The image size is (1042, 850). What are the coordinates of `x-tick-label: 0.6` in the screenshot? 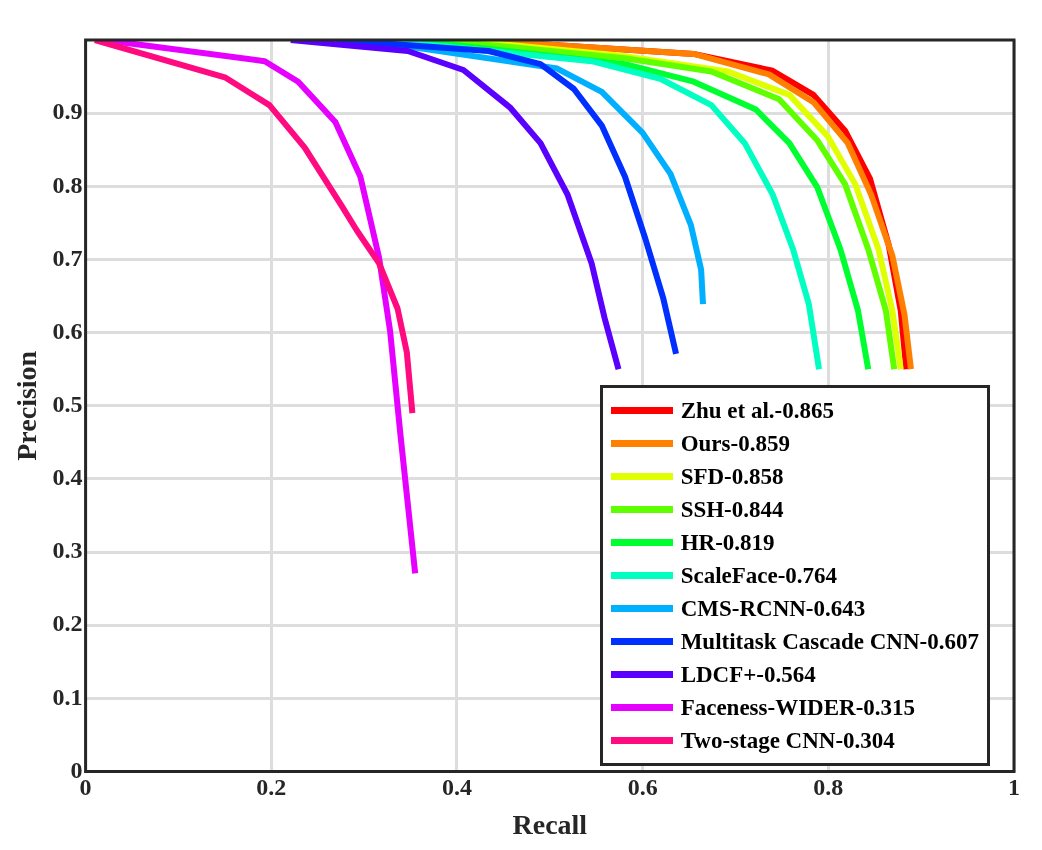 It's located at (642, 787).